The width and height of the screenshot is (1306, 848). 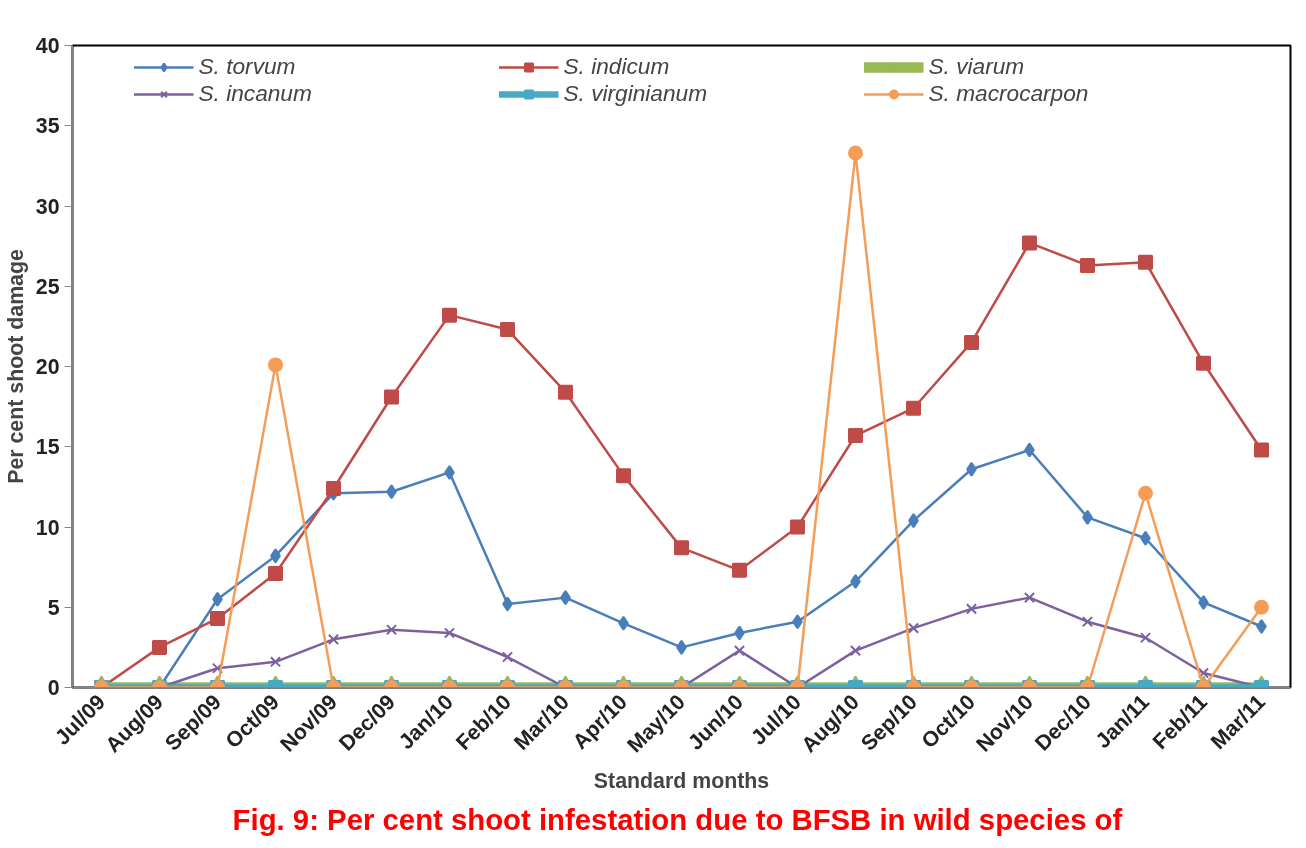 I want to click on y-tick-label: 10, so click(x=47, y=527).